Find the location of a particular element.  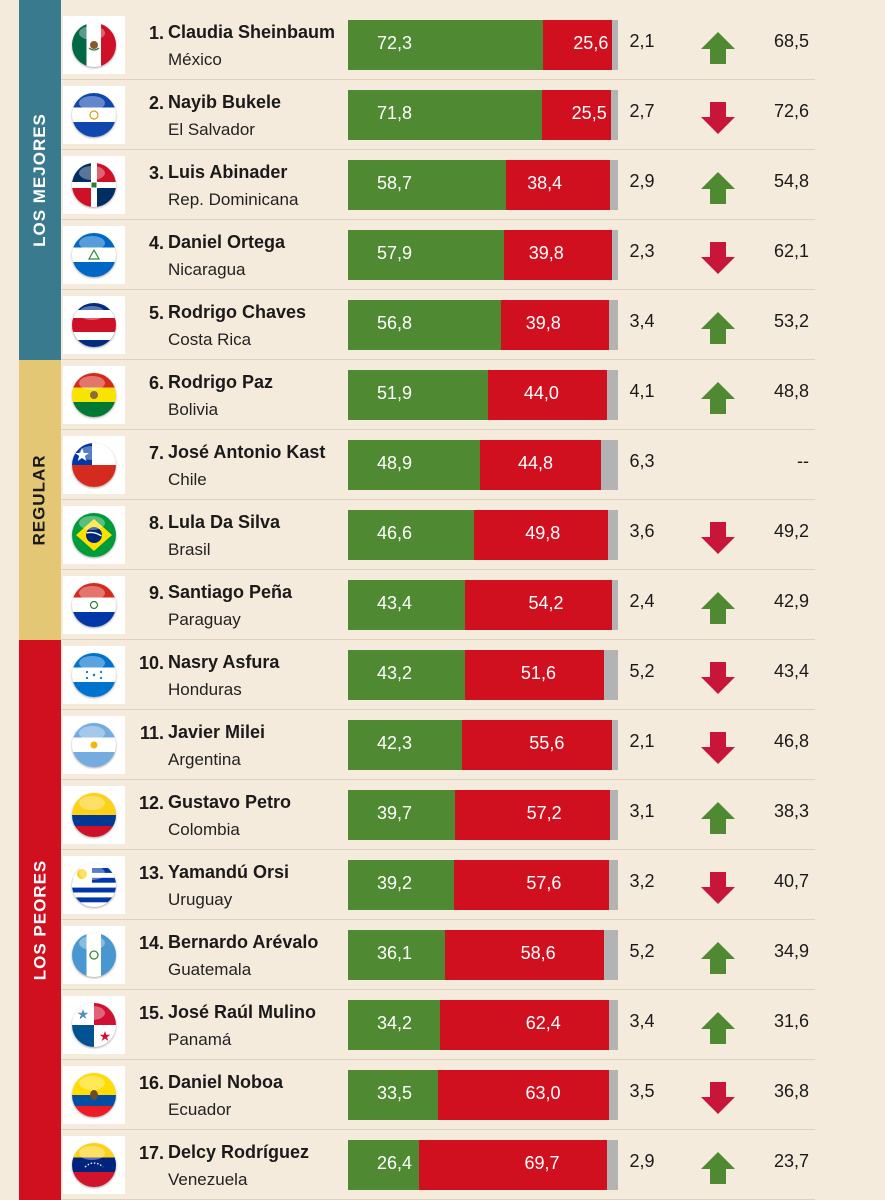

chile-flag-icon is located at coordinates (94, 465).